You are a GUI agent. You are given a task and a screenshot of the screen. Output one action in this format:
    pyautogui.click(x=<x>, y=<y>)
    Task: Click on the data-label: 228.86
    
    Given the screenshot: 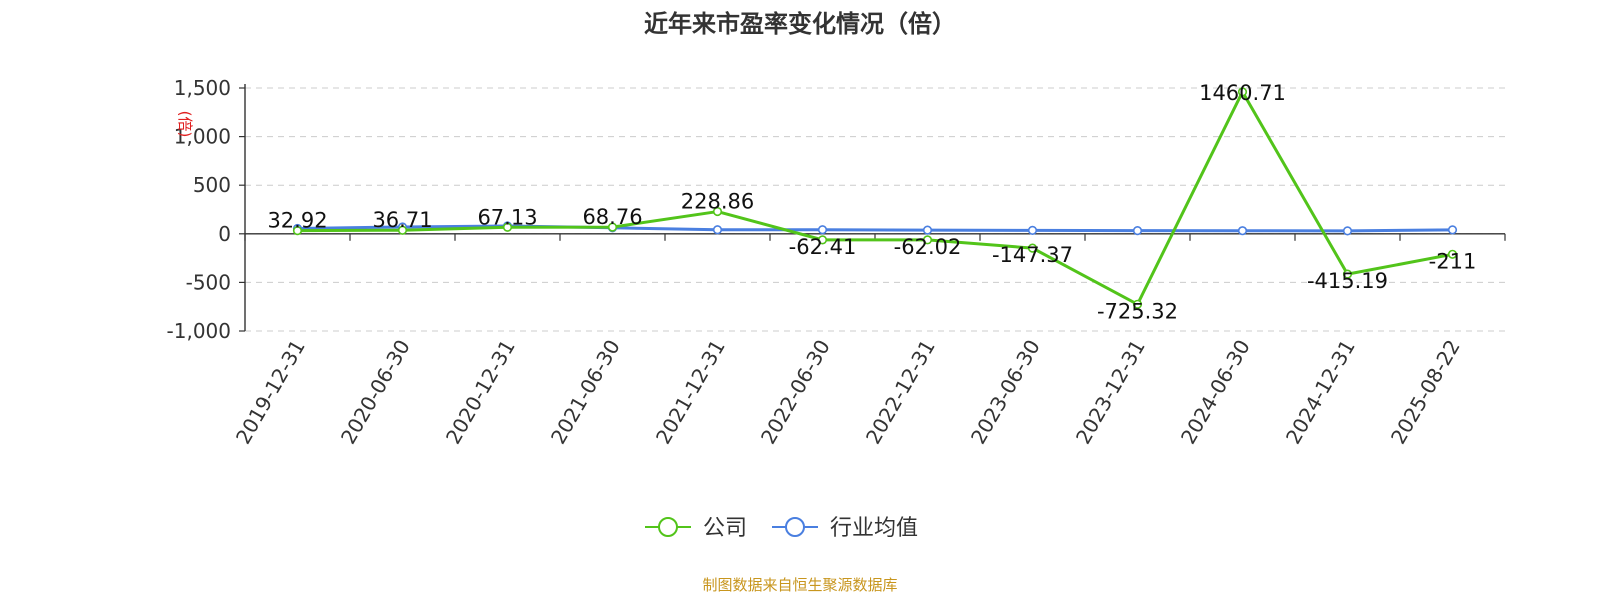 What is the action you would take?
    pyautogui.click(x=717, y=202)
    